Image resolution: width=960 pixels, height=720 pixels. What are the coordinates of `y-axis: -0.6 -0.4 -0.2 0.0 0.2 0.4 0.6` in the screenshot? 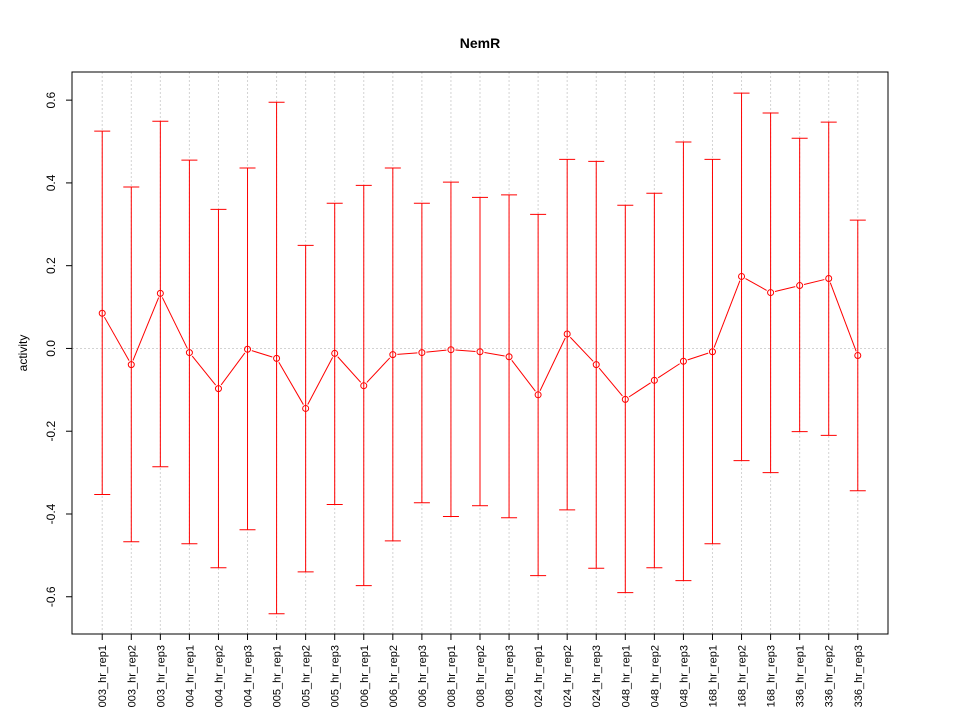 It's located at (58, 349).